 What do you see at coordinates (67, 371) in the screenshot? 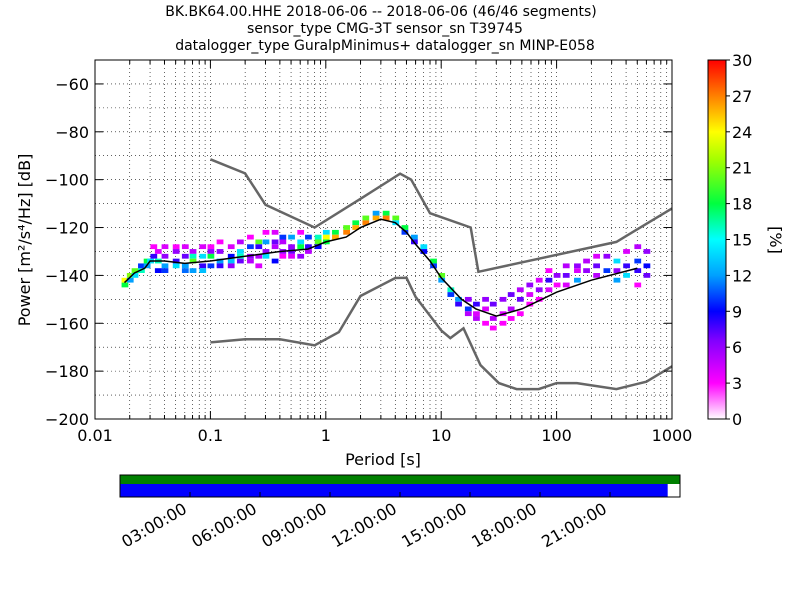
I see `y-tick-label: −180` at bounding box center [67, 371].